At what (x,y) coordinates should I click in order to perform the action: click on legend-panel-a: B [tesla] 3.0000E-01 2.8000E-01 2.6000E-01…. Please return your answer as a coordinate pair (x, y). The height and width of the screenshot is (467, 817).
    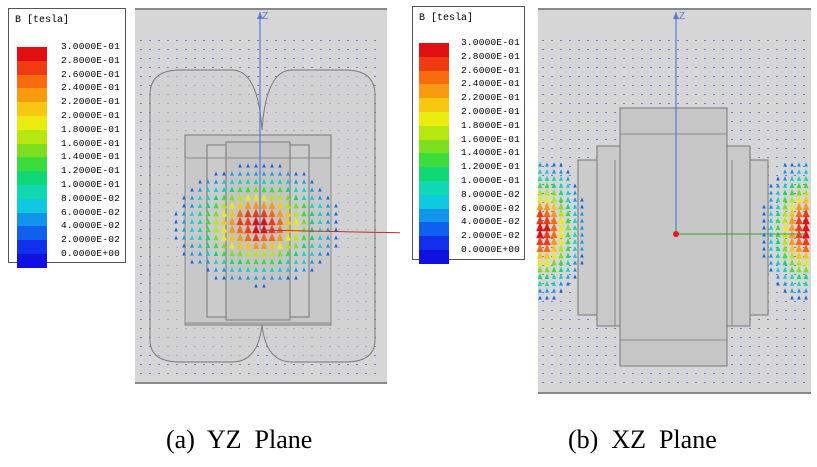
    Looking at the image, I should click on (67, 138).